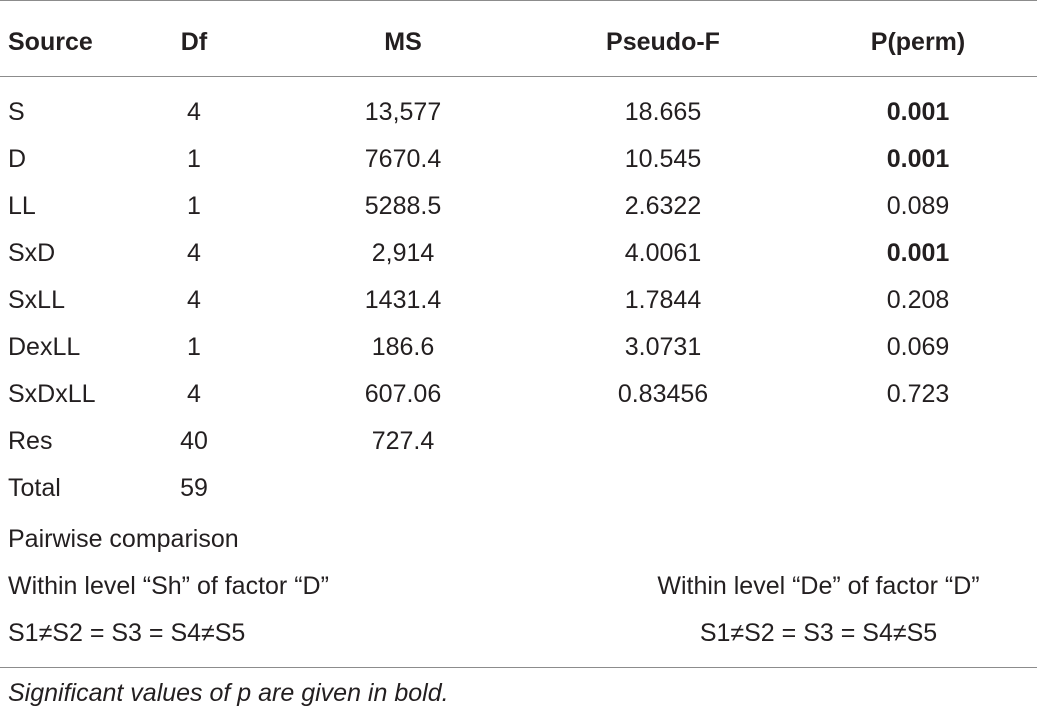  I want to click on cell-df: 59, so click(194, 488).